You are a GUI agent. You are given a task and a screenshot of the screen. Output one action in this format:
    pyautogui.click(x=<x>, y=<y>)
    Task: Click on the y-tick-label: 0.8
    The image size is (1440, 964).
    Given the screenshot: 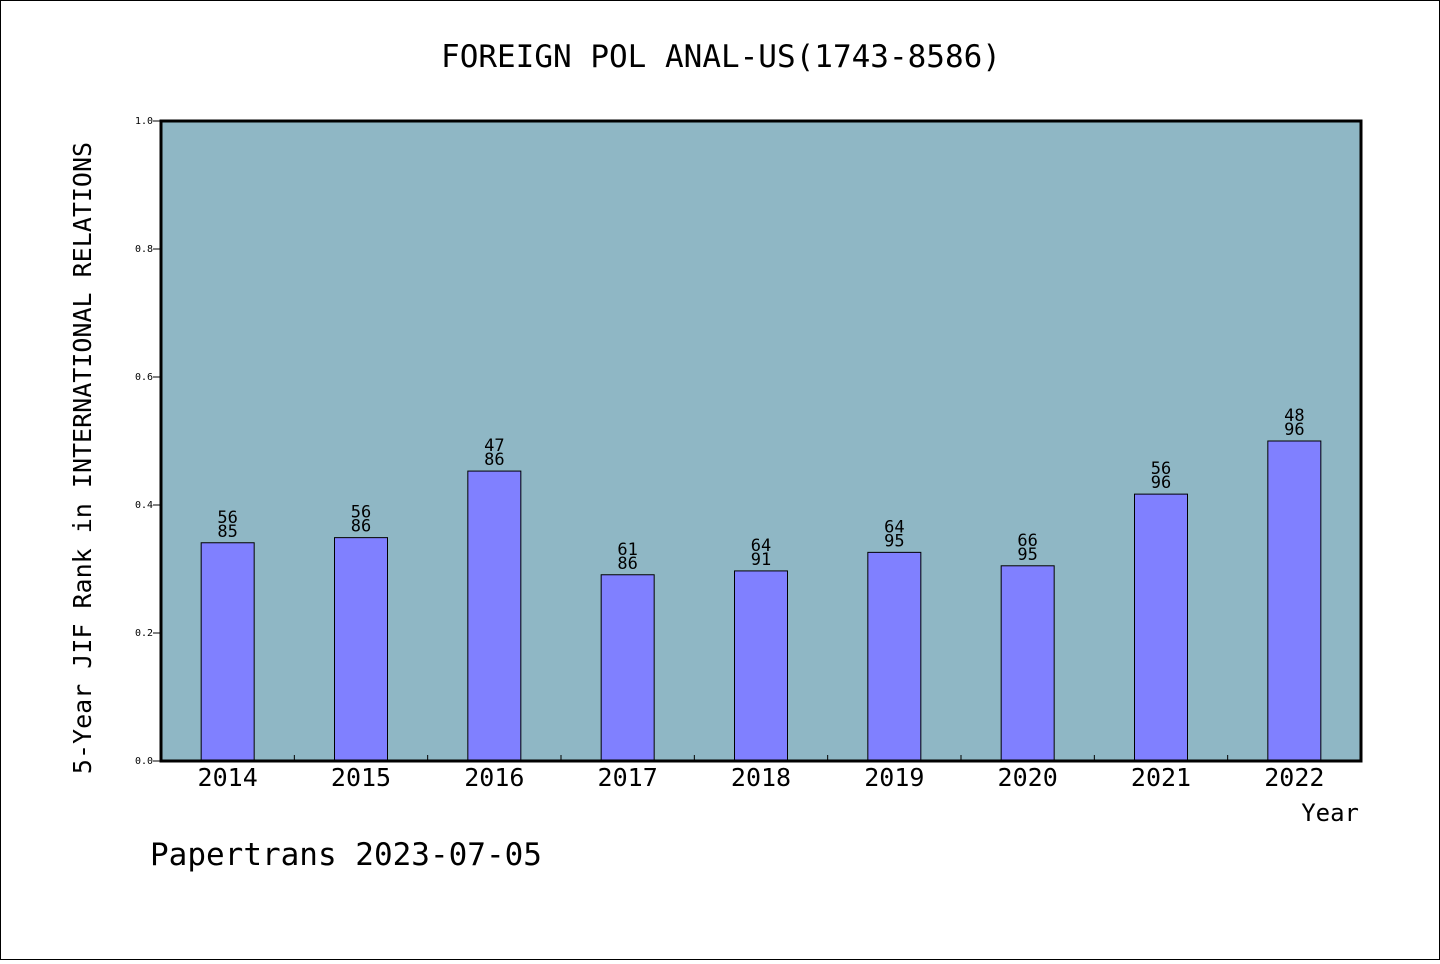 What is the action you would take?
    pyautogui.click(x=144, y=249)
    